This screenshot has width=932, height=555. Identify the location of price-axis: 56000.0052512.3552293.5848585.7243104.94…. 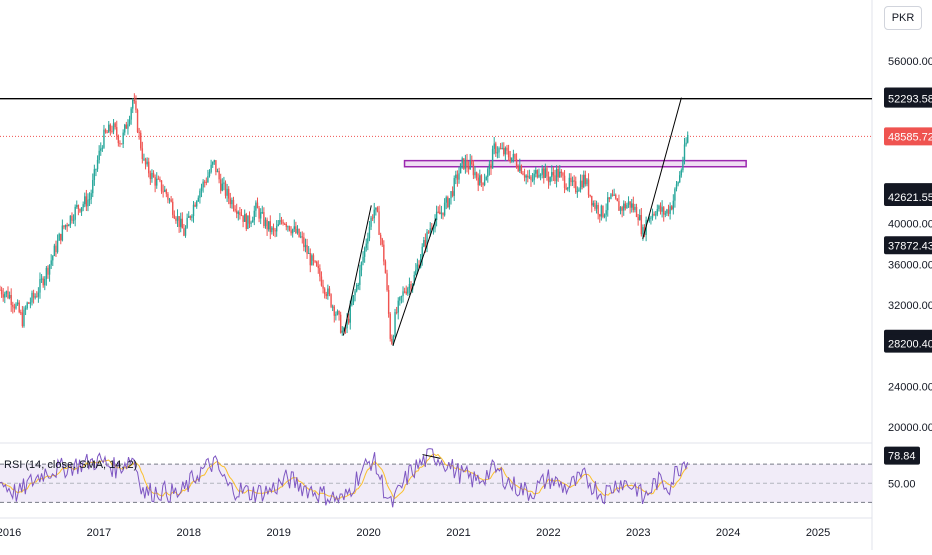
(908, 273).